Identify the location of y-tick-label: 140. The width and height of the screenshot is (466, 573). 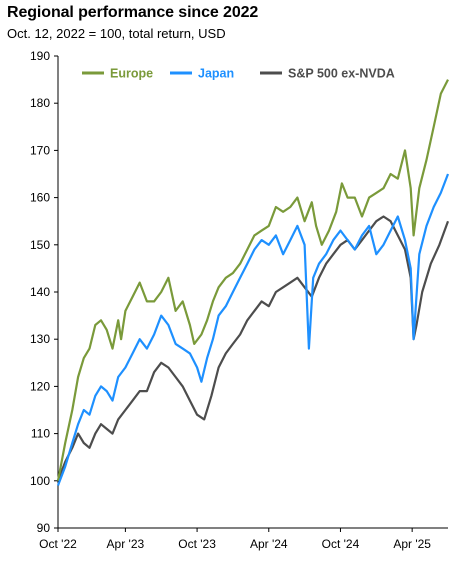
(40, 292).